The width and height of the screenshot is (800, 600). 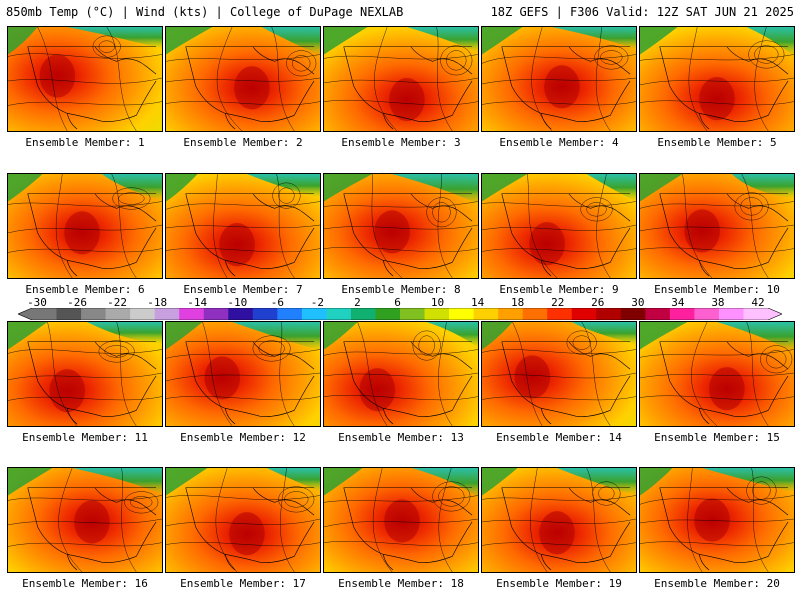 I want to click on ensemble-member-label: Ensemble Member: 1, so click(x=85, y=142).